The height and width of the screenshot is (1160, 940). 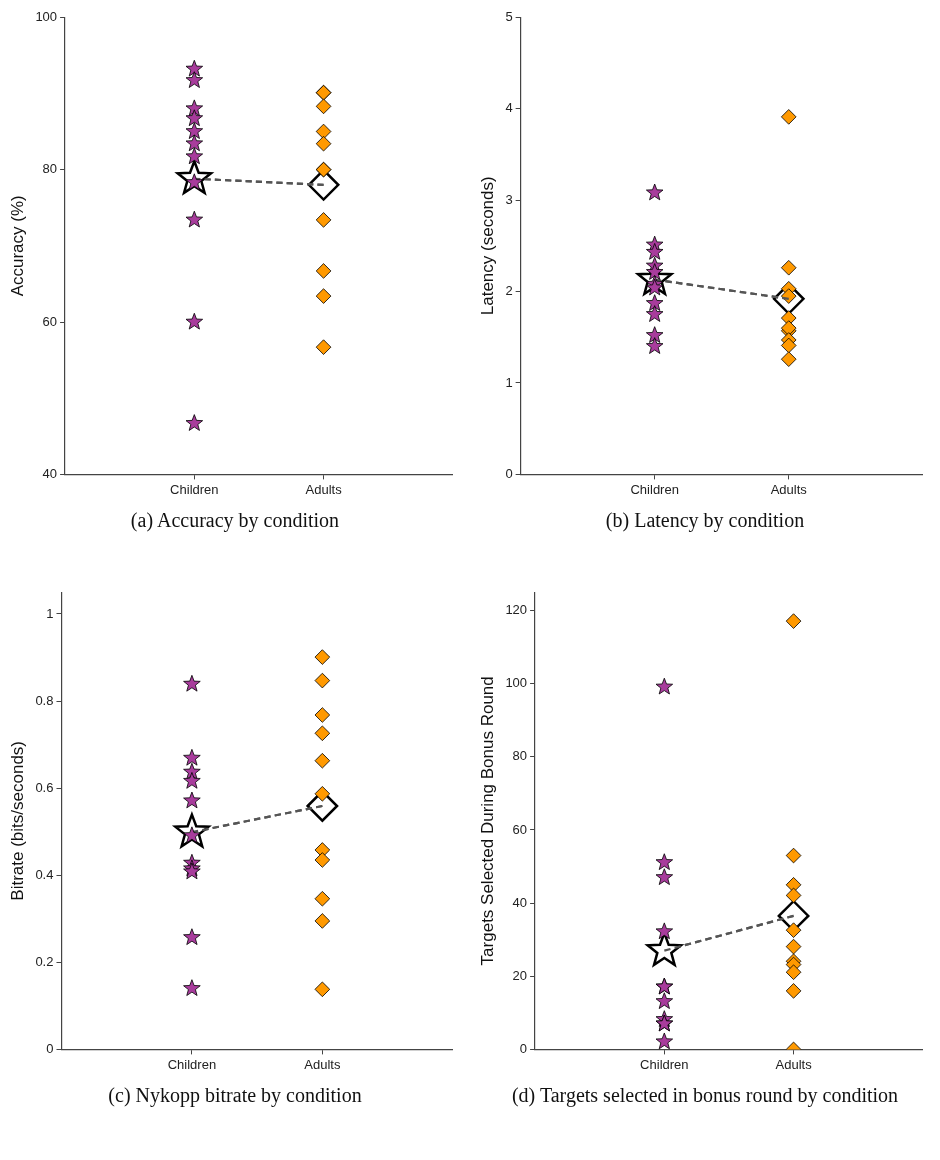 What do you see at coordinates (705, 520) in the screenshot?
I see `text: (b) Latency by condition` at bounding box center [705, 520].